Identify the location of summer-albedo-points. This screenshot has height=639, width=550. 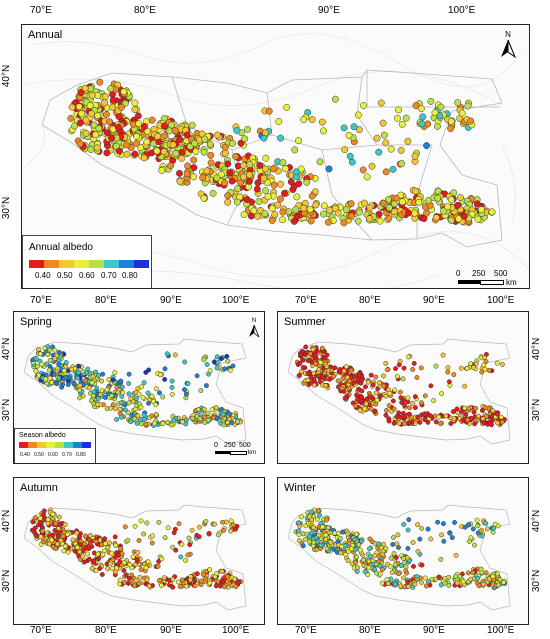
(400, 386).